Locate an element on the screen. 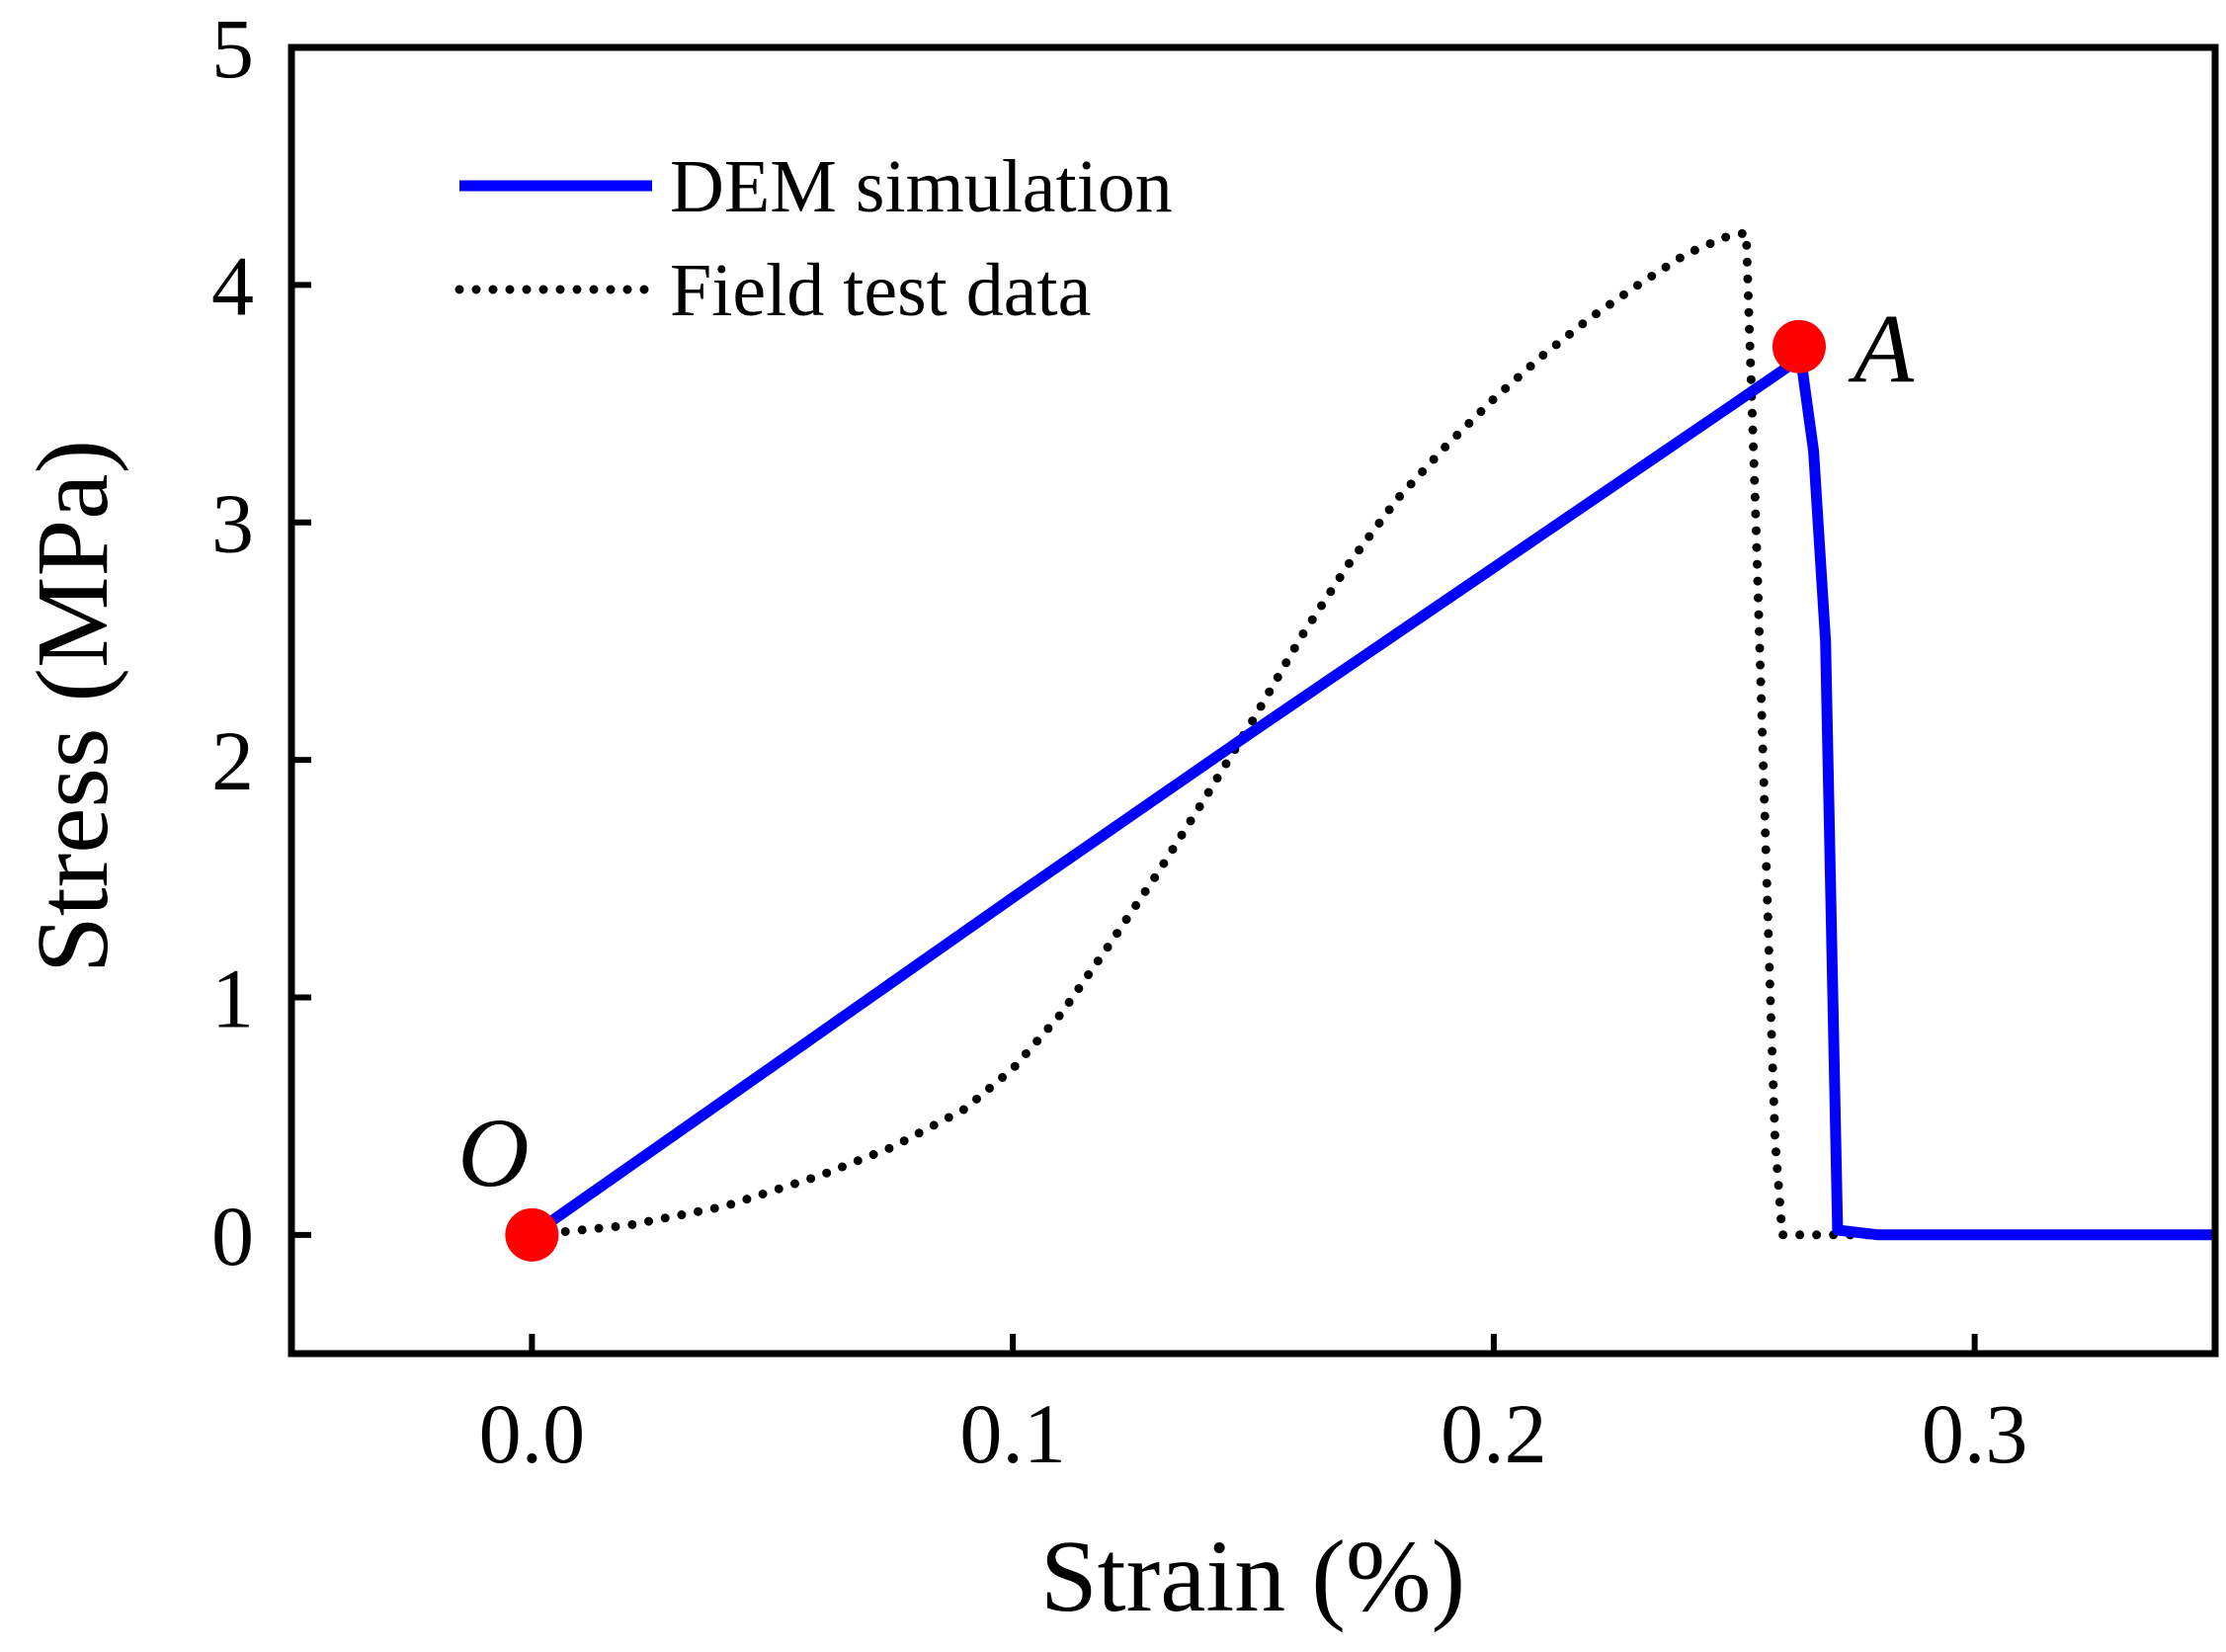 This screenshot has height=1652, width=2226. point-label-o: O is located at coordinates (493, 1152).